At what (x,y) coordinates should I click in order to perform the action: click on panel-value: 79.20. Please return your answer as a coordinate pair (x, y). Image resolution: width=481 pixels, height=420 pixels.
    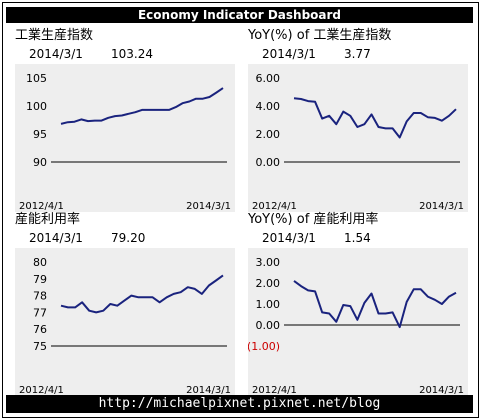
    Looking at the image, I should click on (128, 238).